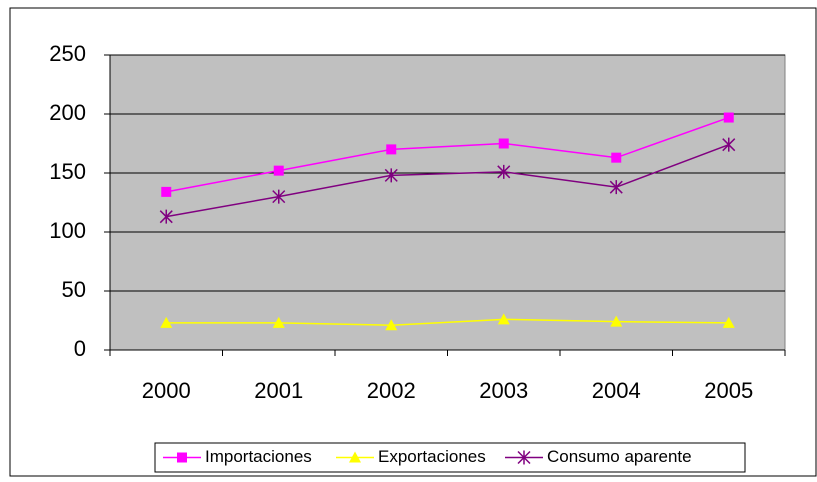 Image resolution: width=817 pixels, height=482 pixels. What do you see at coordinates (616, 390) in the screenshot?
I see `x-tick-label: 2004` at bounding box center [616, 390].